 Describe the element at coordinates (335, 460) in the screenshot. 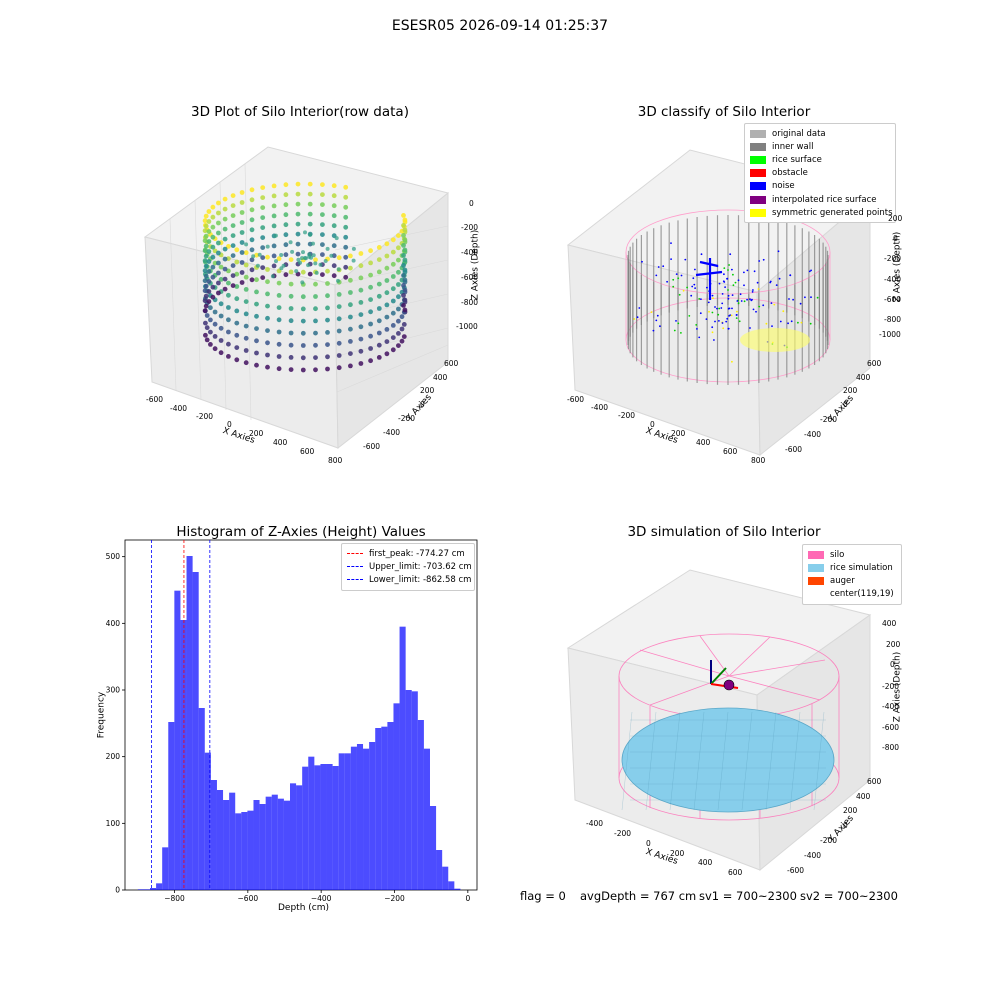

I see `raw-x-tick: 800` at that location.